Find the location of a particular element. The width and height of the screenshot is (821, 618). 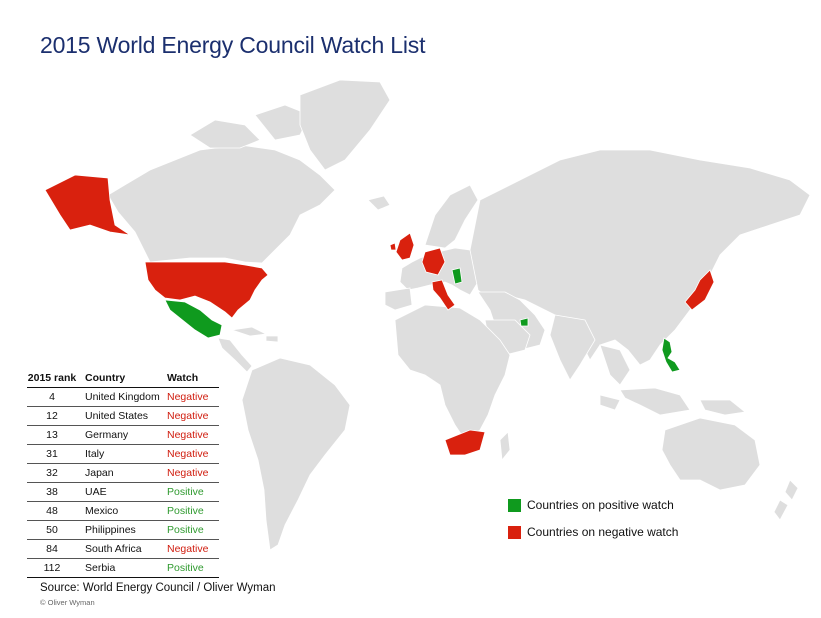

legend-positive: Countries on positive watch is located at coordinates (591, 505).